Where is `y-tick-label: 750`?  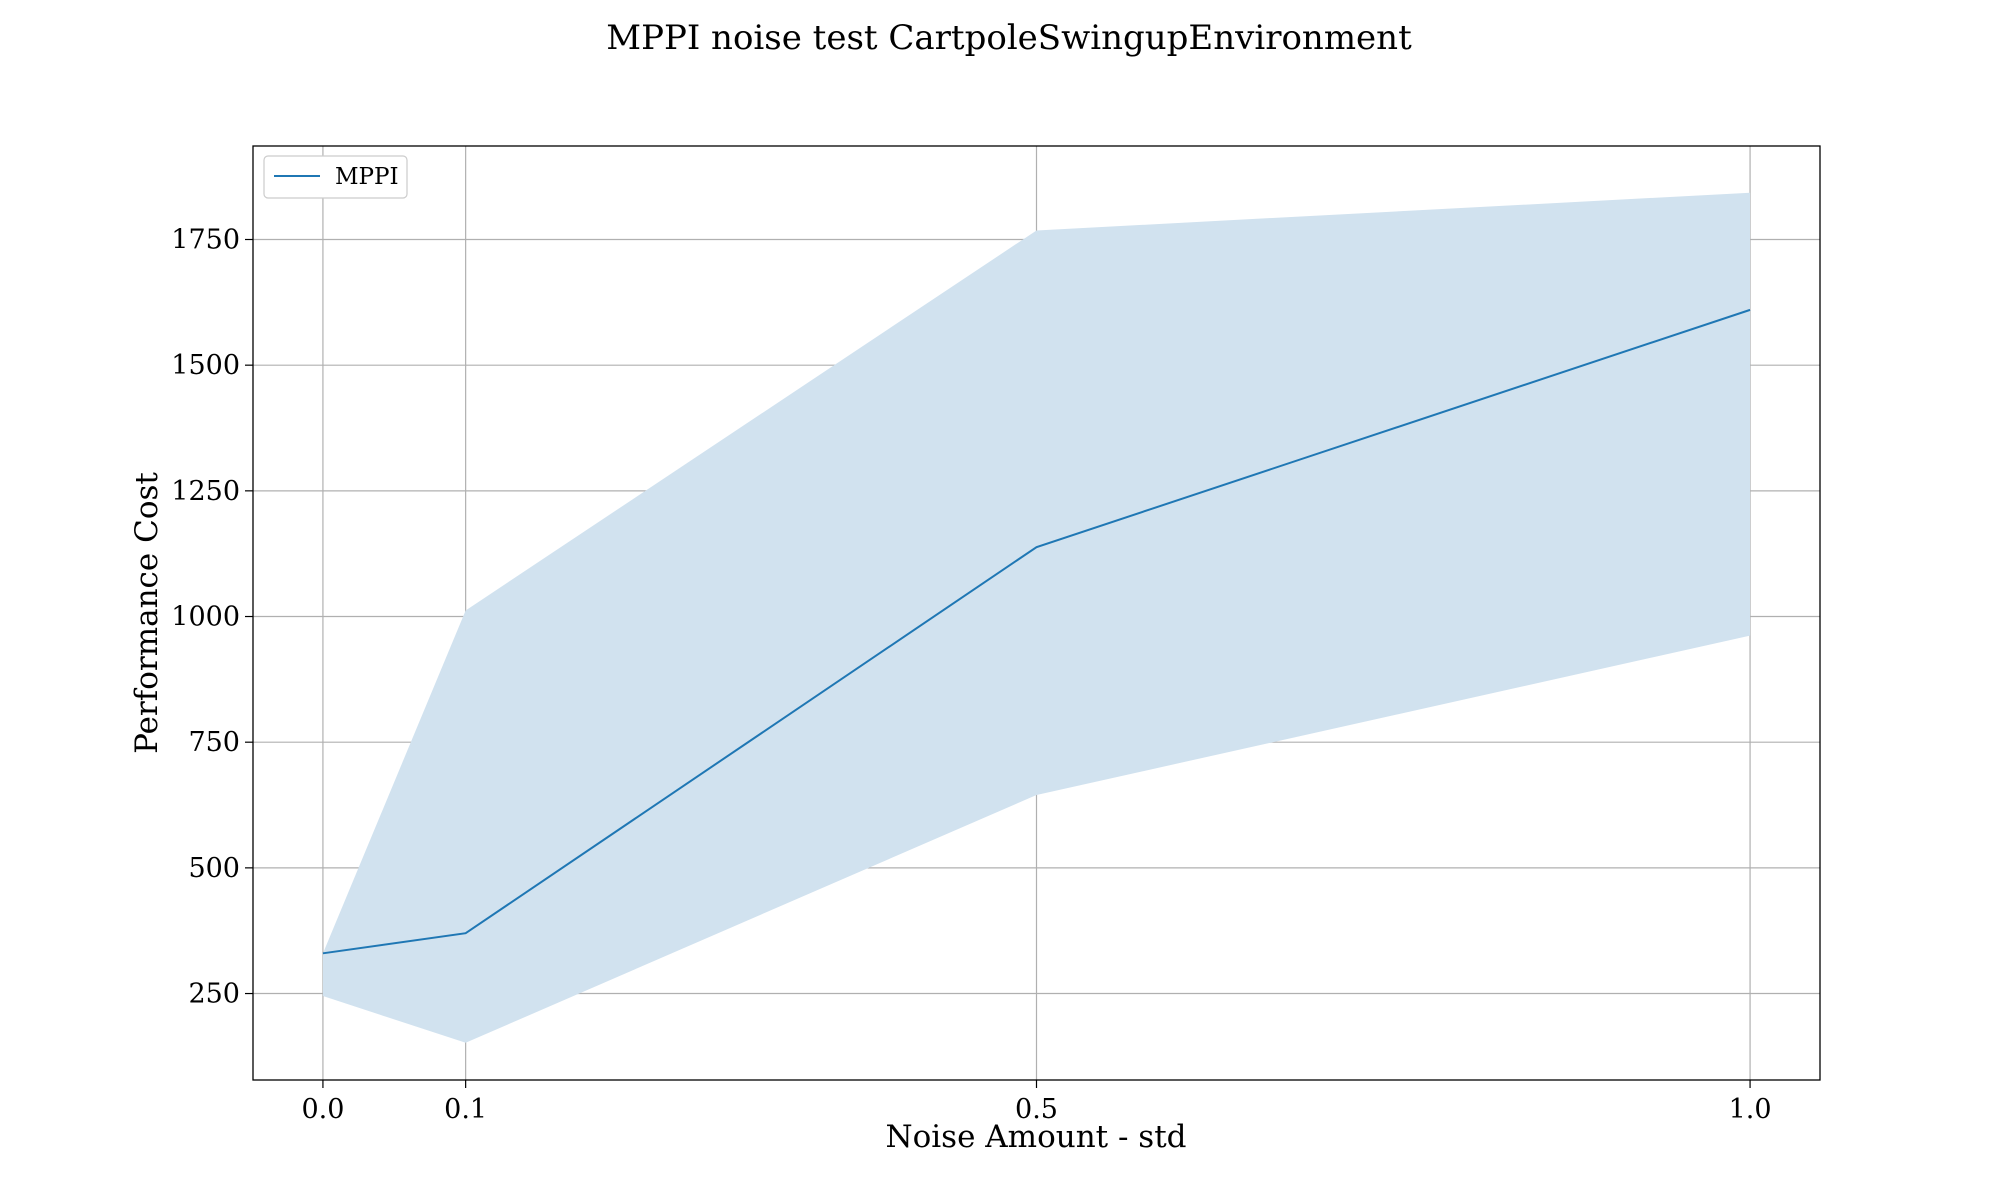 y-tick-label: 750 is located at coordinates (214, 742).